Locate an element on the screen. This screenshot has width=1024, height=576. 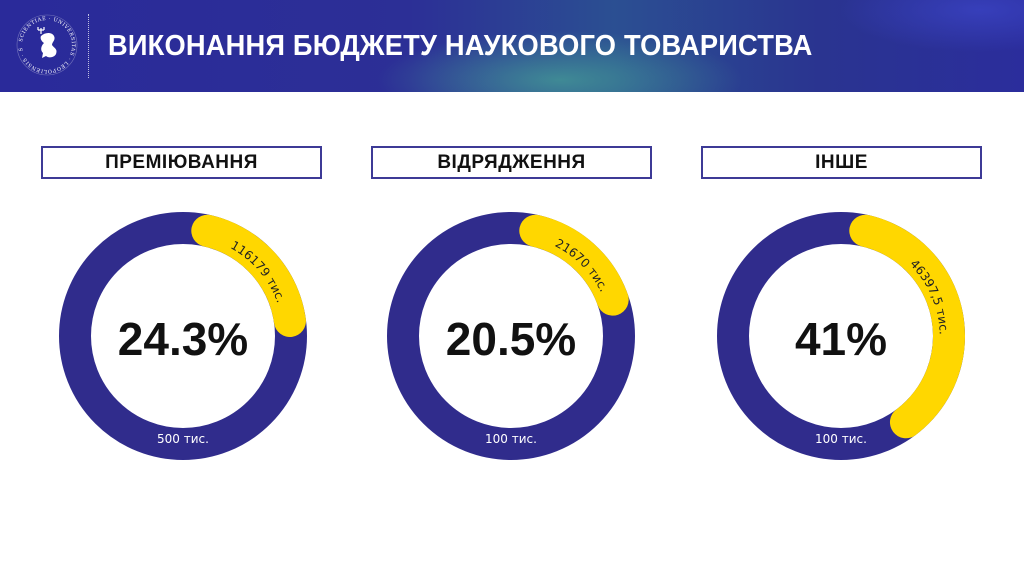
donut-chart-business-trips: 21670 тис. is located at coordinates (511, 336).